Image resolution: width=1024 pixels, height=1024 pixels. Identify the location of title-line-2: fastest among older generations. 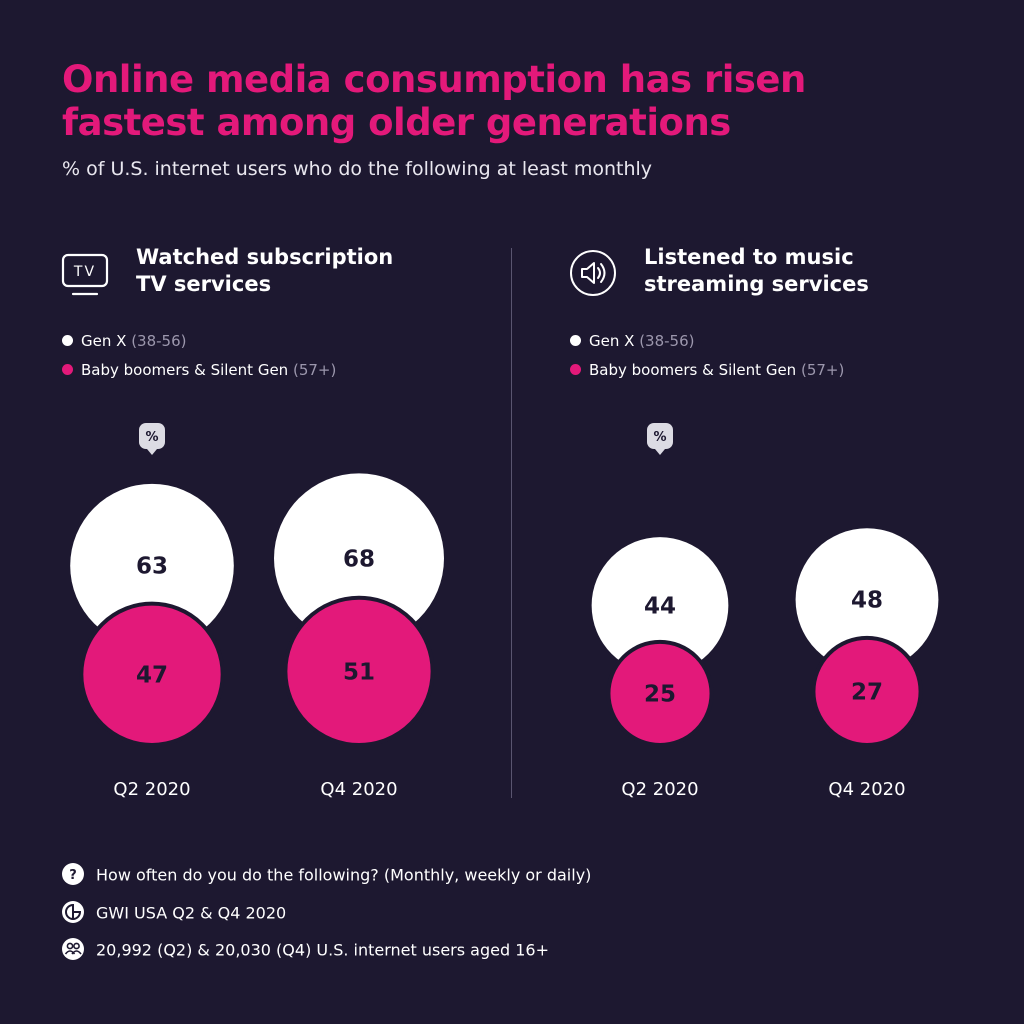
(396, 122).